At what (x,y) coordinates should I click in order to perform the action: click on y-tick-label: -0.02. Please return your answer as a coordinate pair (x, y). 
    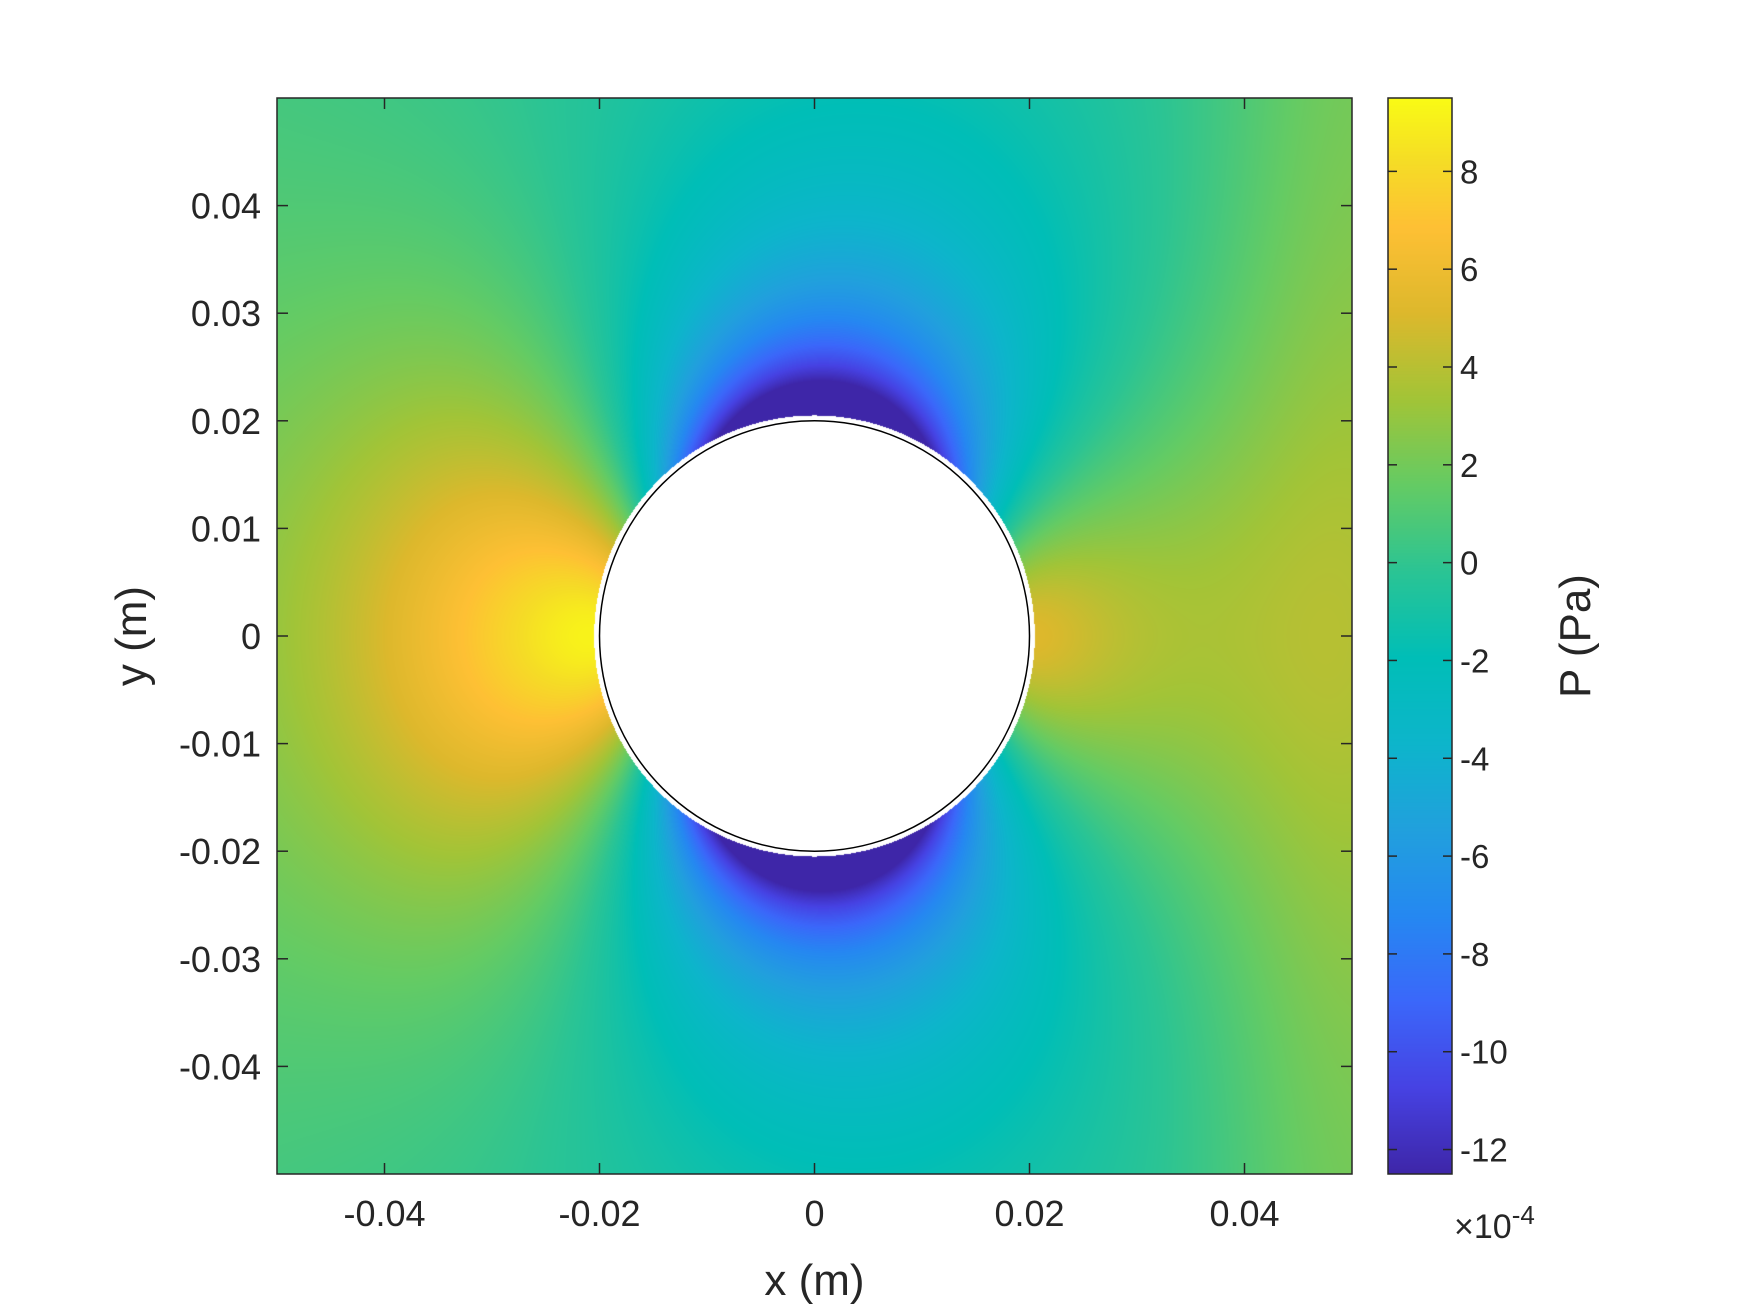
    Looking at the image, I should click on (220, 851).